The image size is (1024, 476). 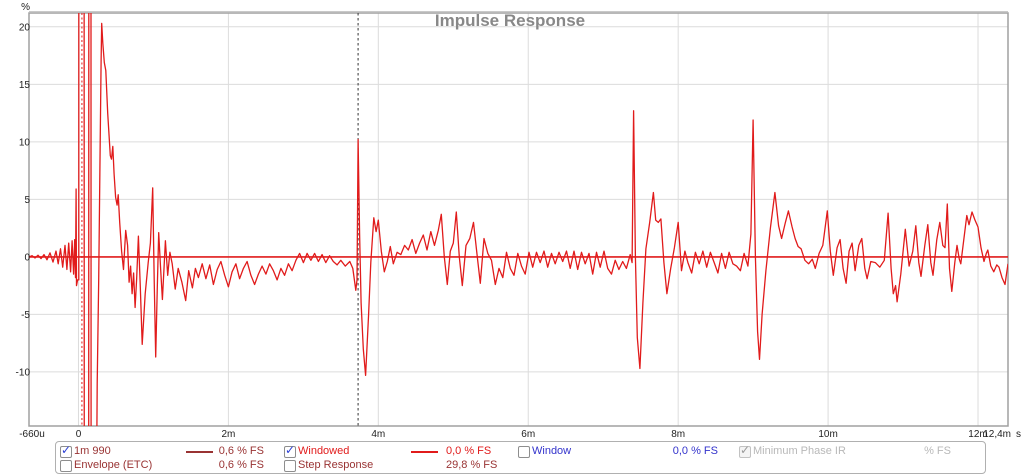 I want to click on axis-tick-label: 20, so click(x=25, y=27).